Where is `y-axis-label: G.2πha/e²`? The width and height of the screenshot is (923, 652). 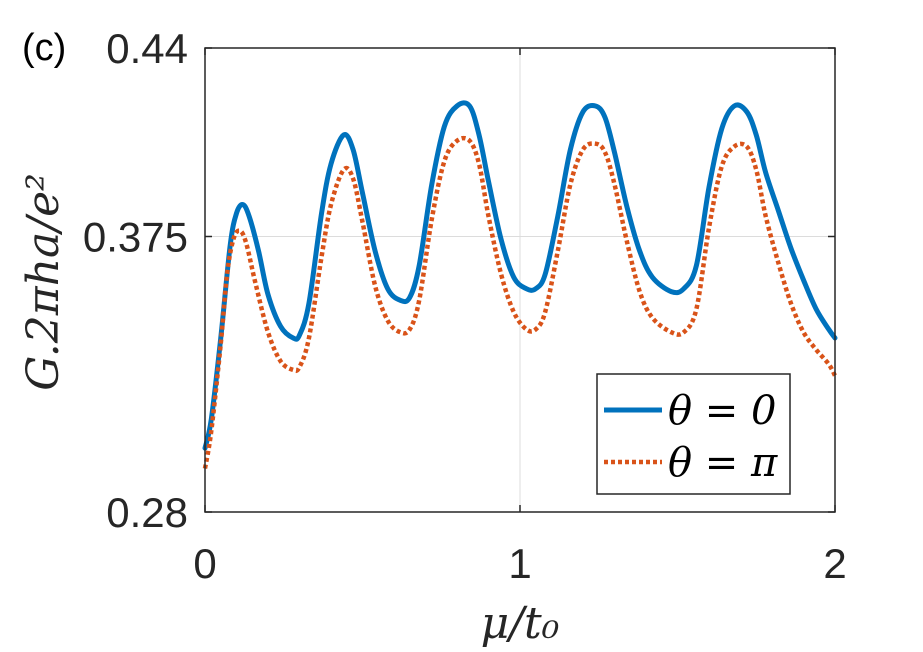 y-axis-label: G.2πha/e² is located at coordinates (43, 282).